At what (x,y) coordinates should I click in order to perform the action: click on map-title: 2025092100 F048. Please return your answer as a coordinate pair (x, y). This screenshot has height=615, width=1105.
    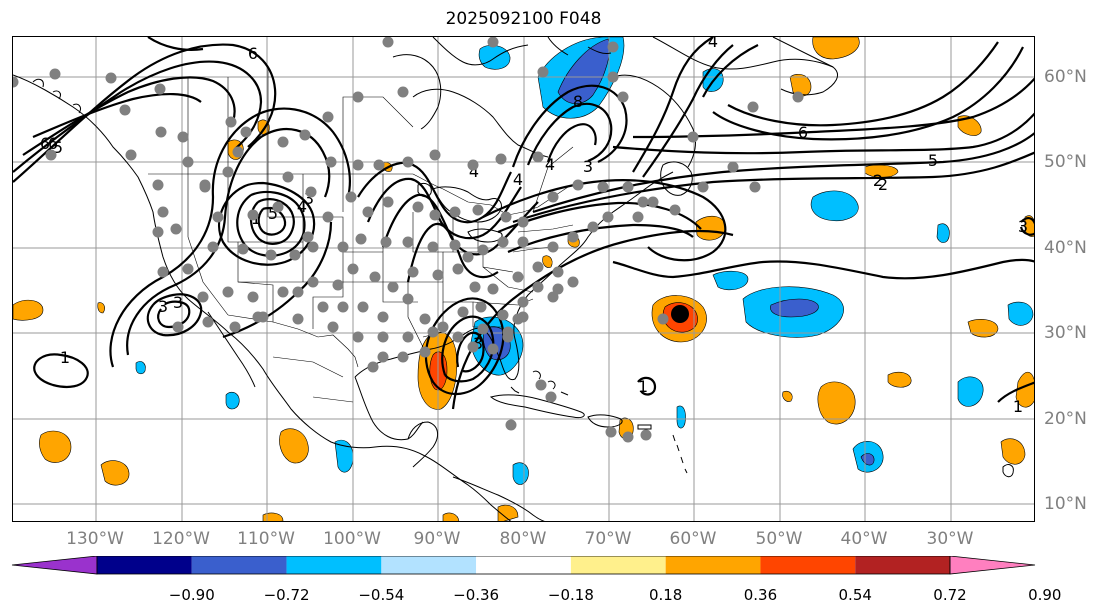
    Looking at the image, I should click on (523, 19).